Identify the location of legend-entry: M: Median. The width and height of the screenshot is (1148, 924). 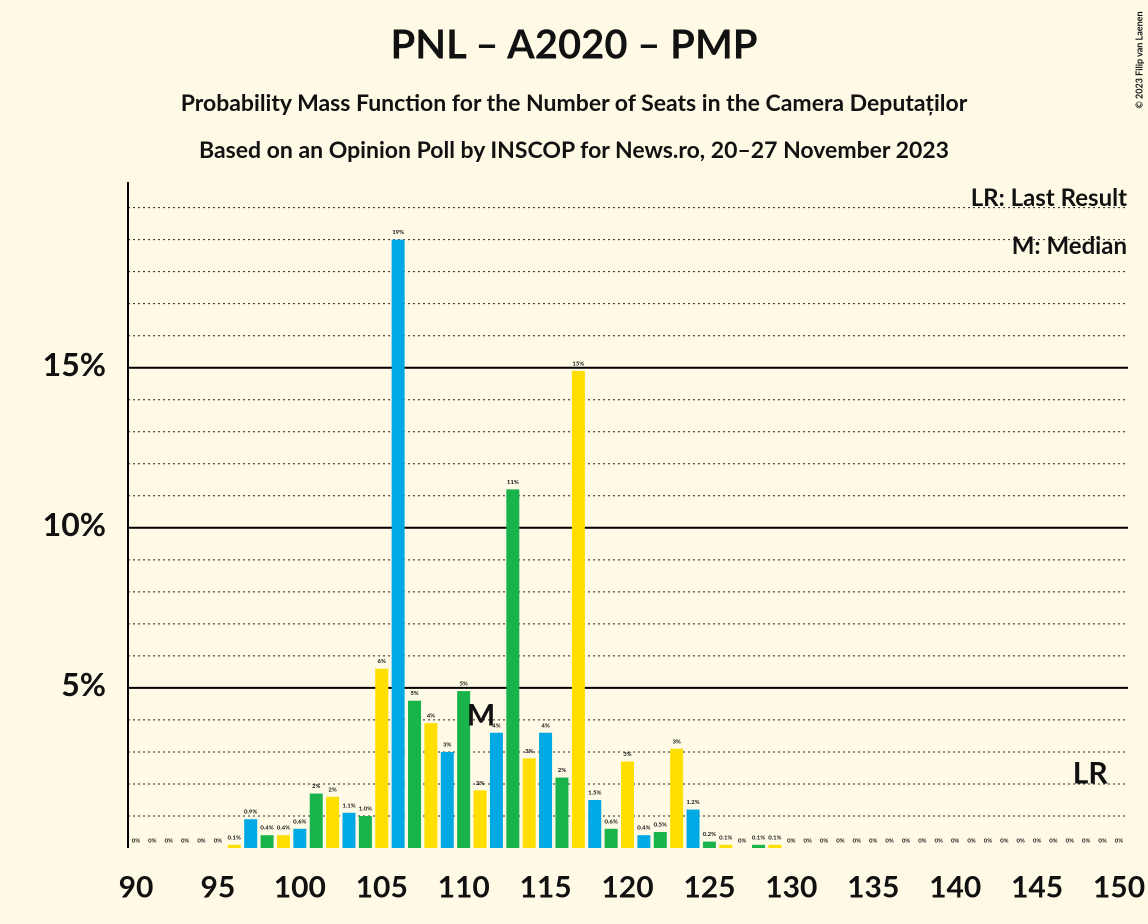
(1069, 245).